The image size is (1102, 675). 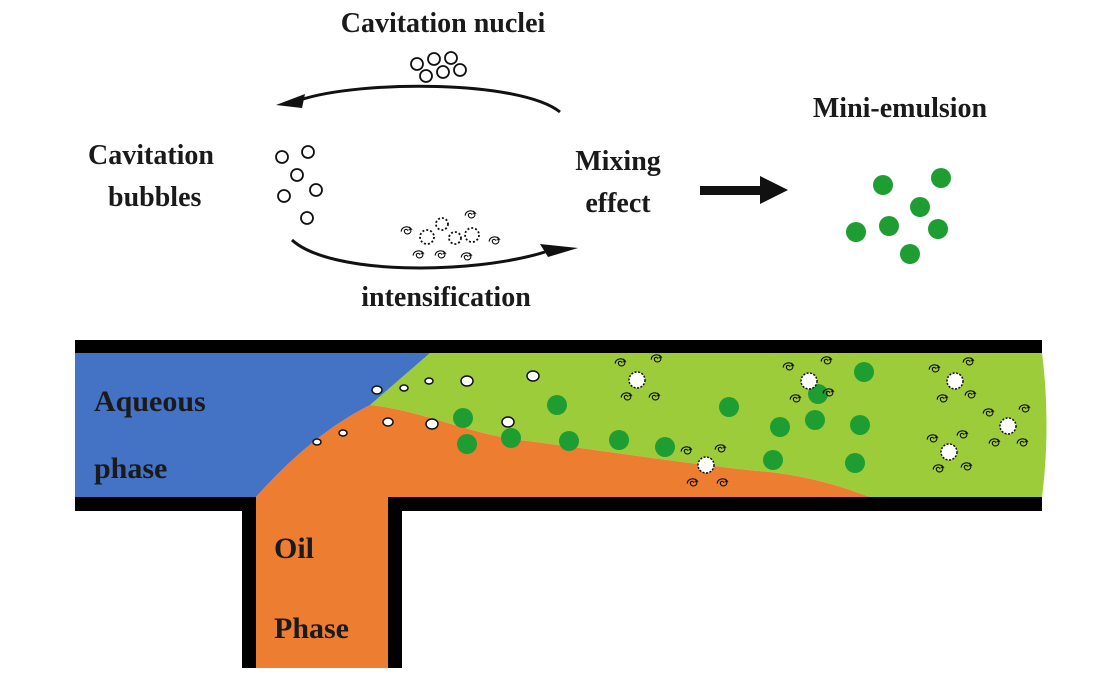 I want to click on interface-bubbles, so click(x=426, y=408).